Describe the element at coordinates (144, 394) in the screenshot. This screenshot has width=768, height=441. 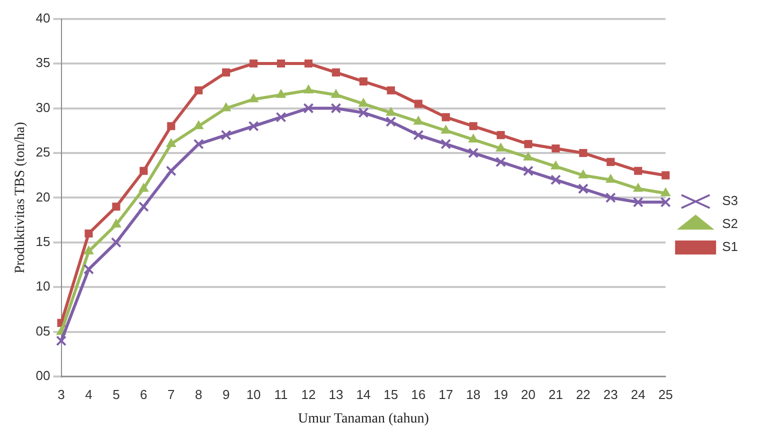
I see `x-tick-label: 6` at that location.